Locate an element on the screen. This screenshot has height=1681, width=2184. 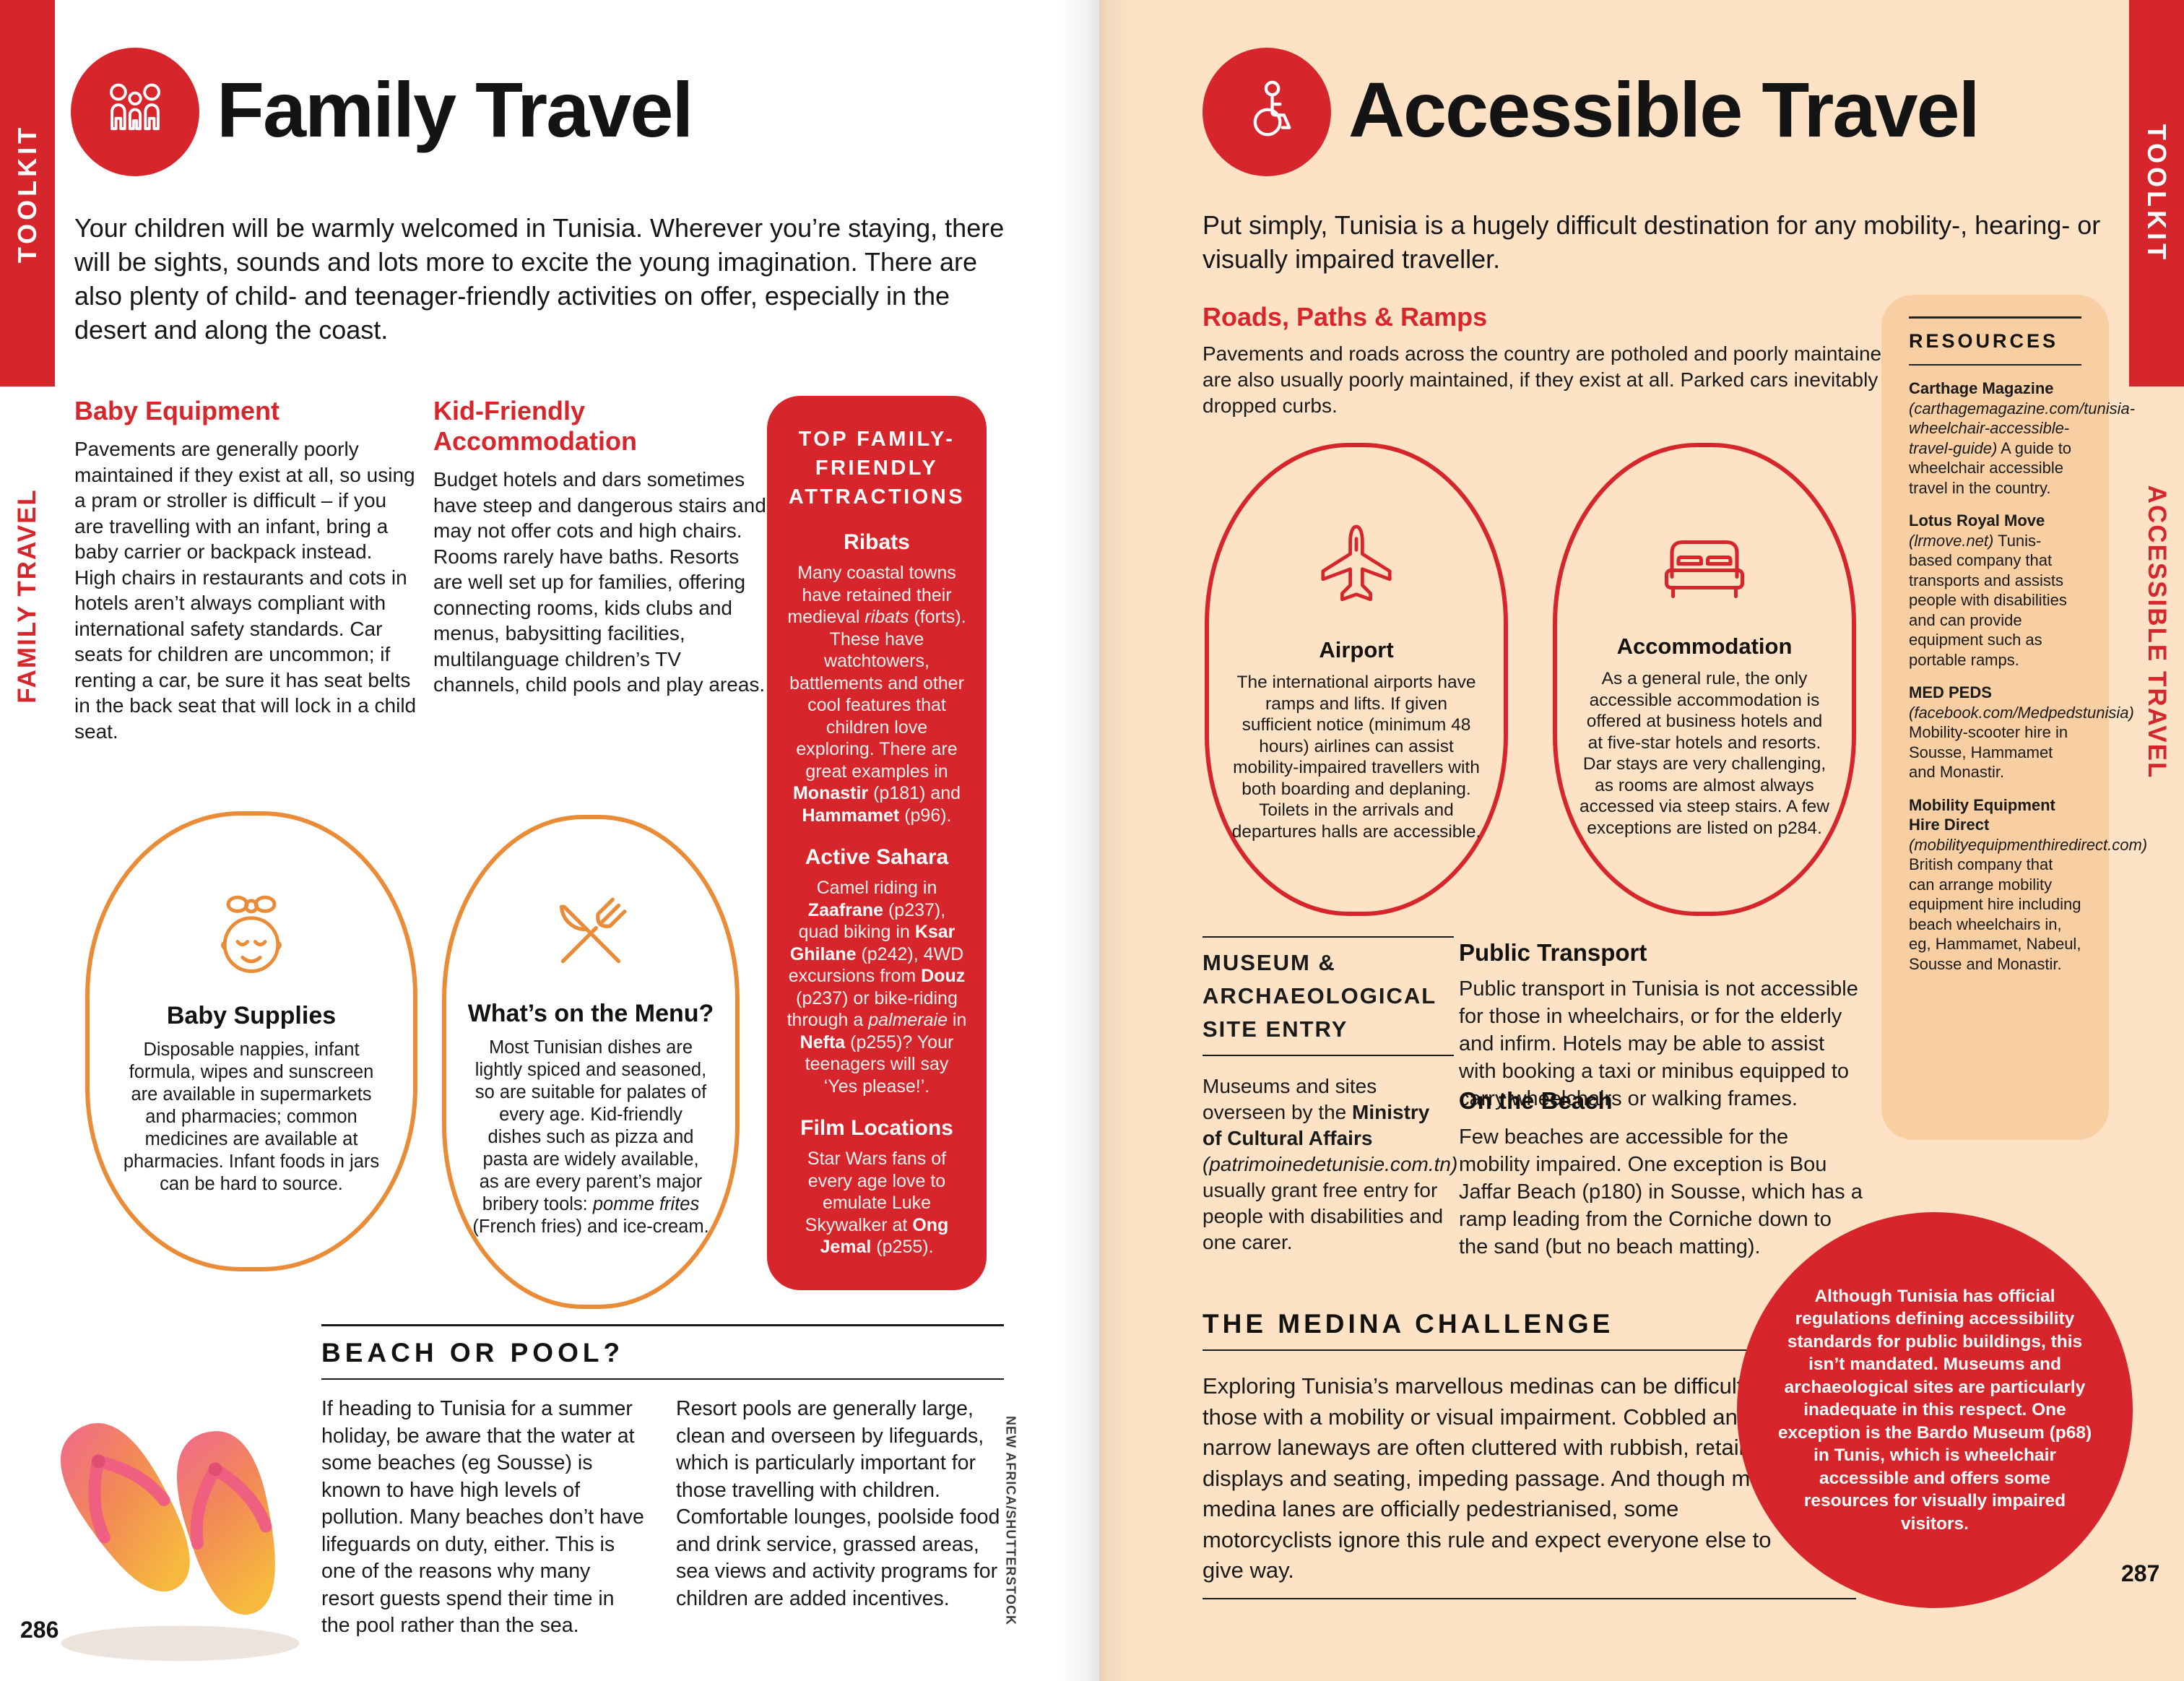
kid-friendly-heading: Kid-Friendly Accommodation is located at coordinates (535, 426).